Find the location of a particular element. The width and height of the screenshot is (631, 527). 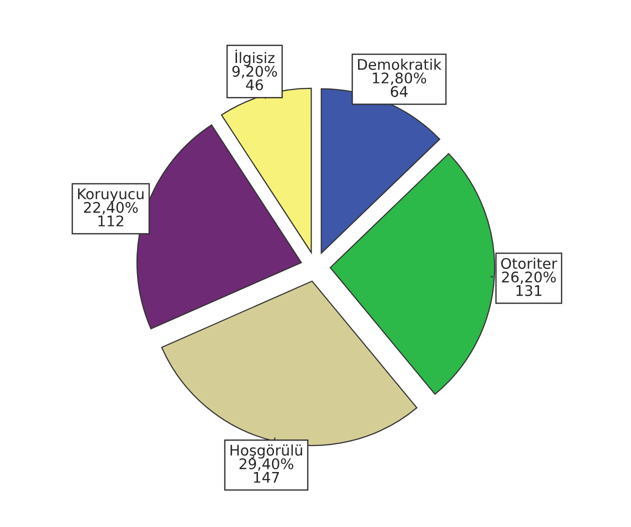

data-label: 29,40% 147 is located at coordinates (267, 470).